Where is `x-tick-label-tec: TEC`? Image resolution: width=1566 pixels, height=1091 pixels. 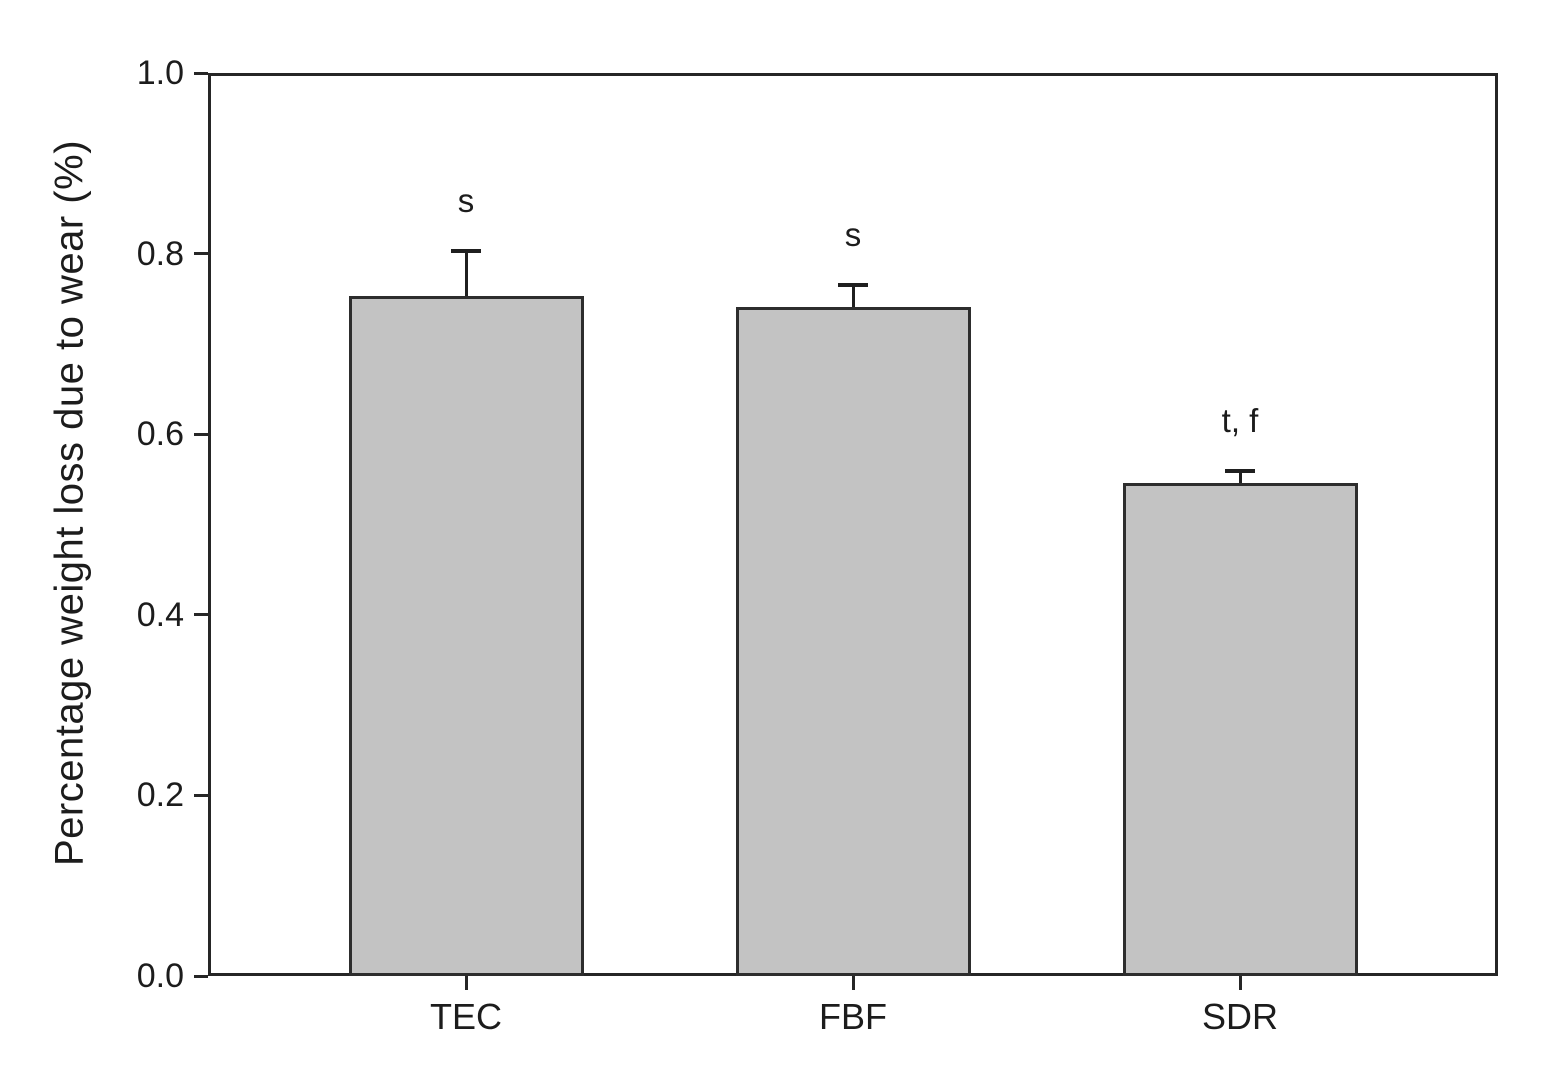 x-tick-label-tec: TEC is located at coordinates (466, 1016).